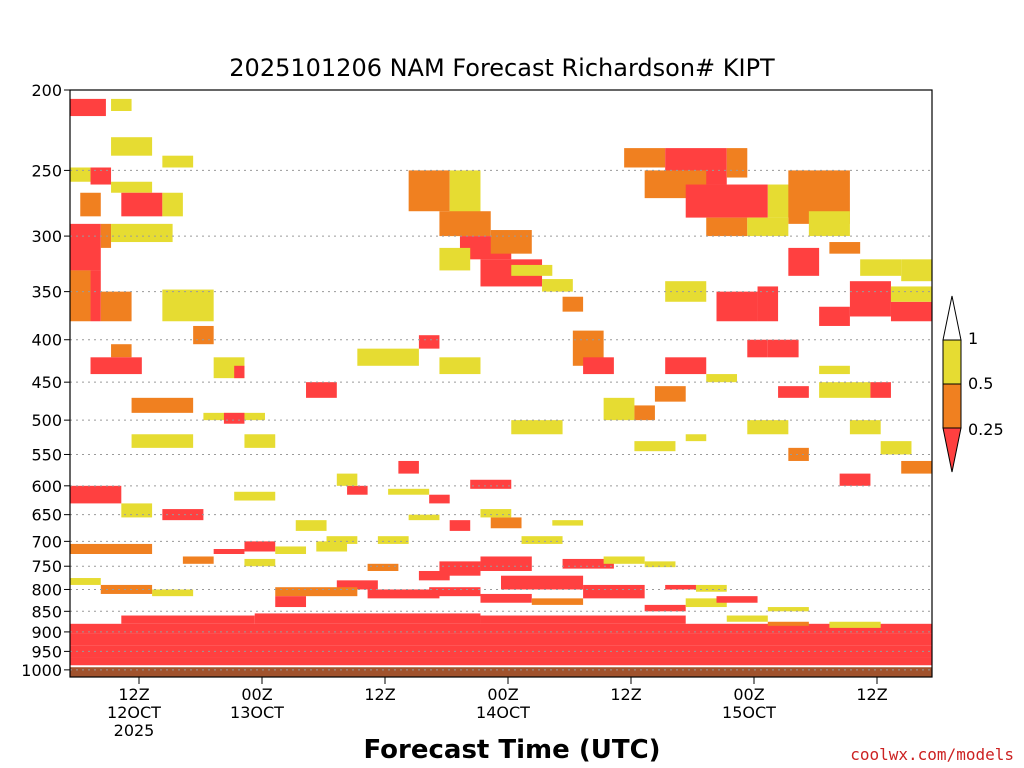 The image size is (1024, 768). What do you see at coordinates (46, 340) in the screenshot?
I see `y-tick-label-400: 400` at bounding box center [46, 340].